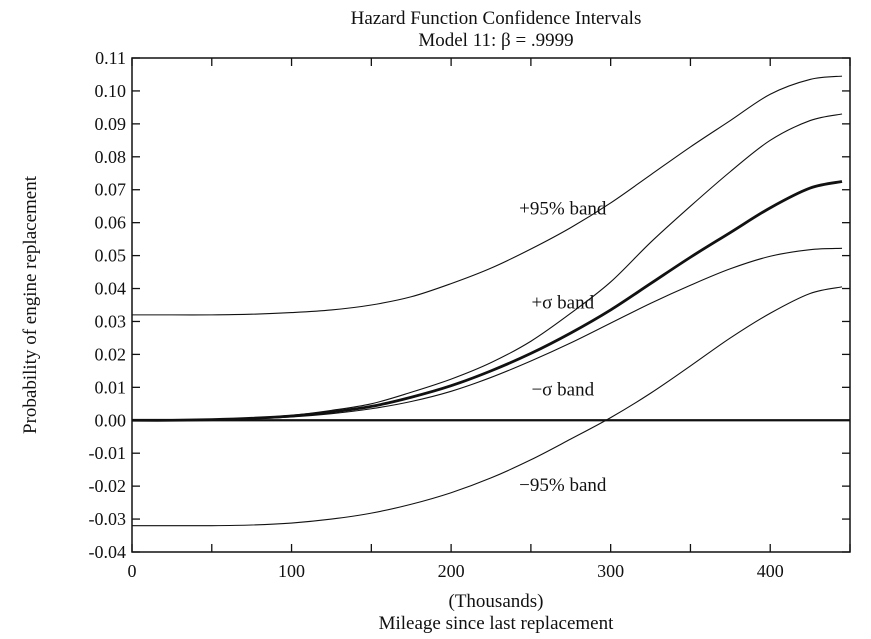  Describe the element at coordinates (111, 354) in the screenshot. I see `y-tick-label: 0.02` at that location.